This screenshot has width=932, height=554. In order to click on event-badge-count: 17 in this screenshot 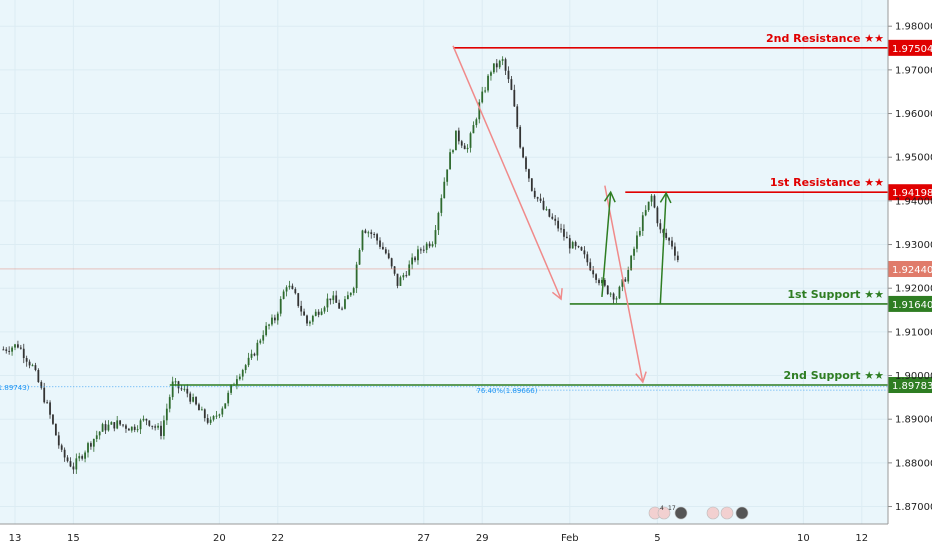, I will do `click(672, 508)`.